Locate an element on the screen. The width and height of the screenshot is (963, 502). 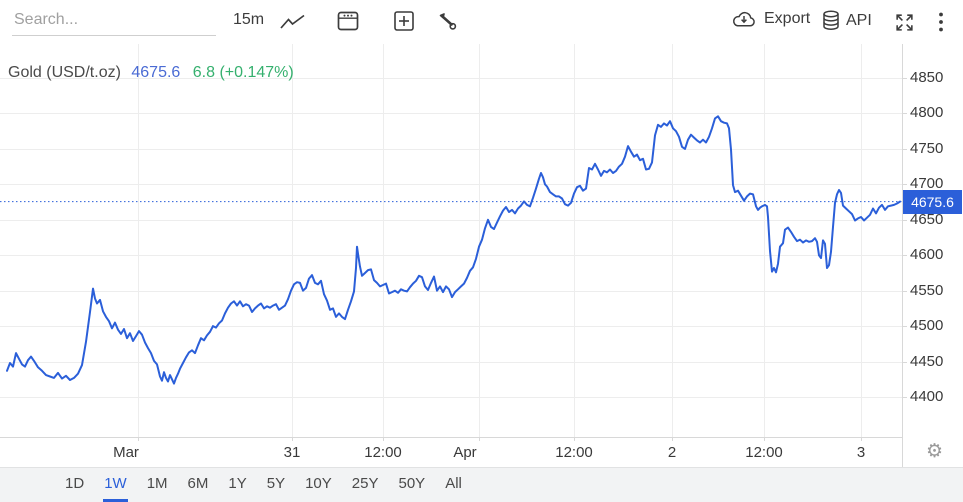
chart-settings-gear-icon: ⚙ is located at coordinates (935, 451).